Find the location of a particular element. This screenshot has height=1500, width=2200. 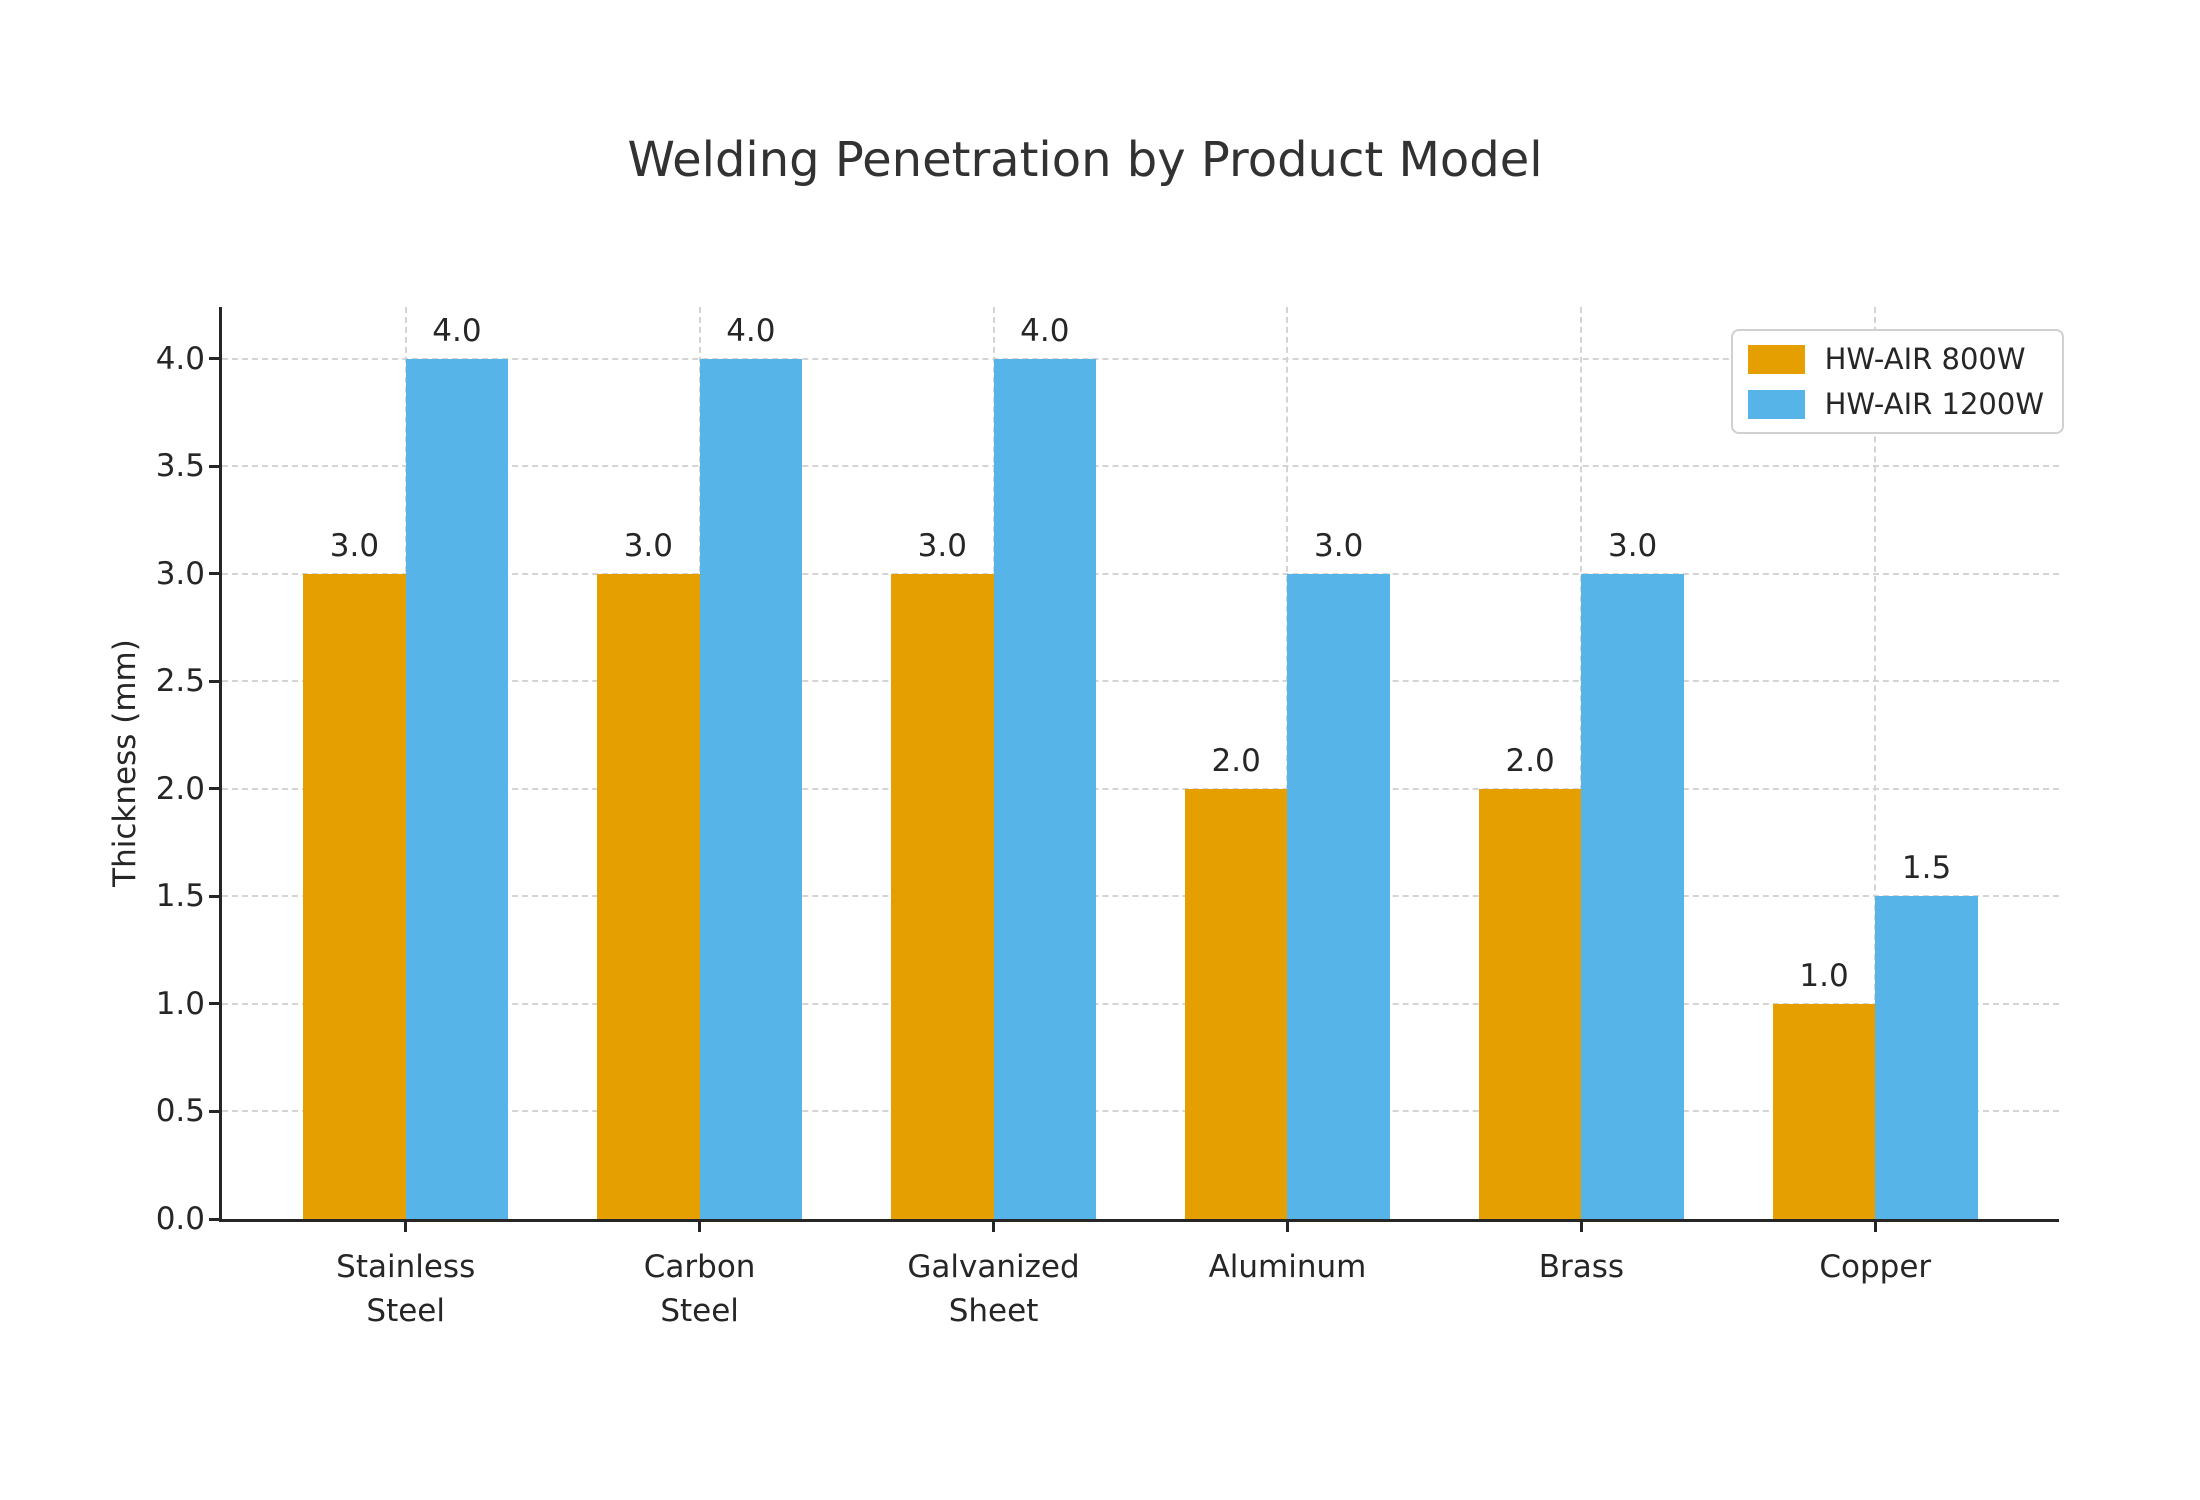

bar-hw-air-800w-carbon-steel is located at coordinates (648, 896).